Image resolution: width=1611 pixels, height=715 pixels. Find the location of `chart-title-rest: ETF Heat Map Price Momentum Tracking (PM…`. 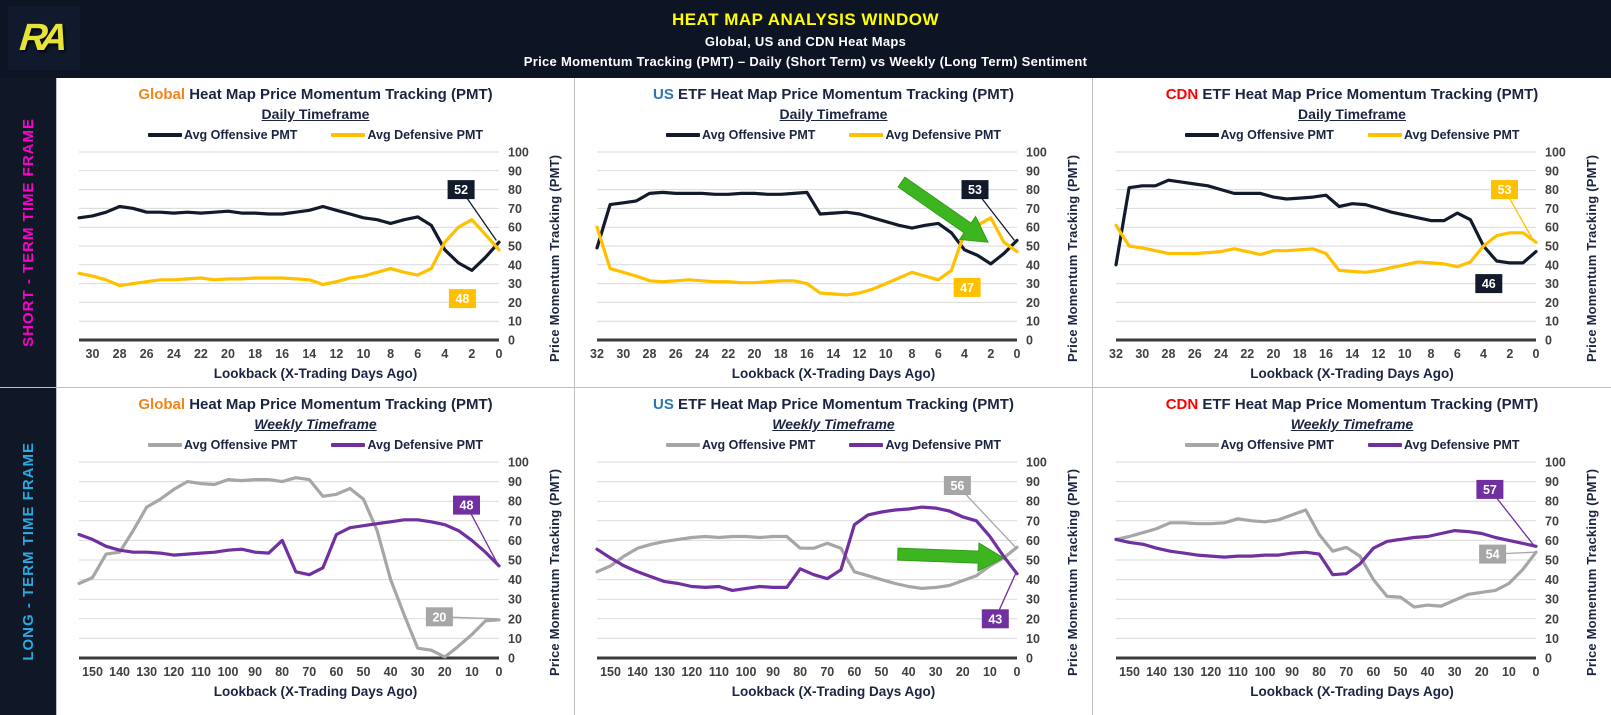

chart-title-rest: ETF Heat Map Price Momentum Tracking (PM… is located at coordinates (843, 94).